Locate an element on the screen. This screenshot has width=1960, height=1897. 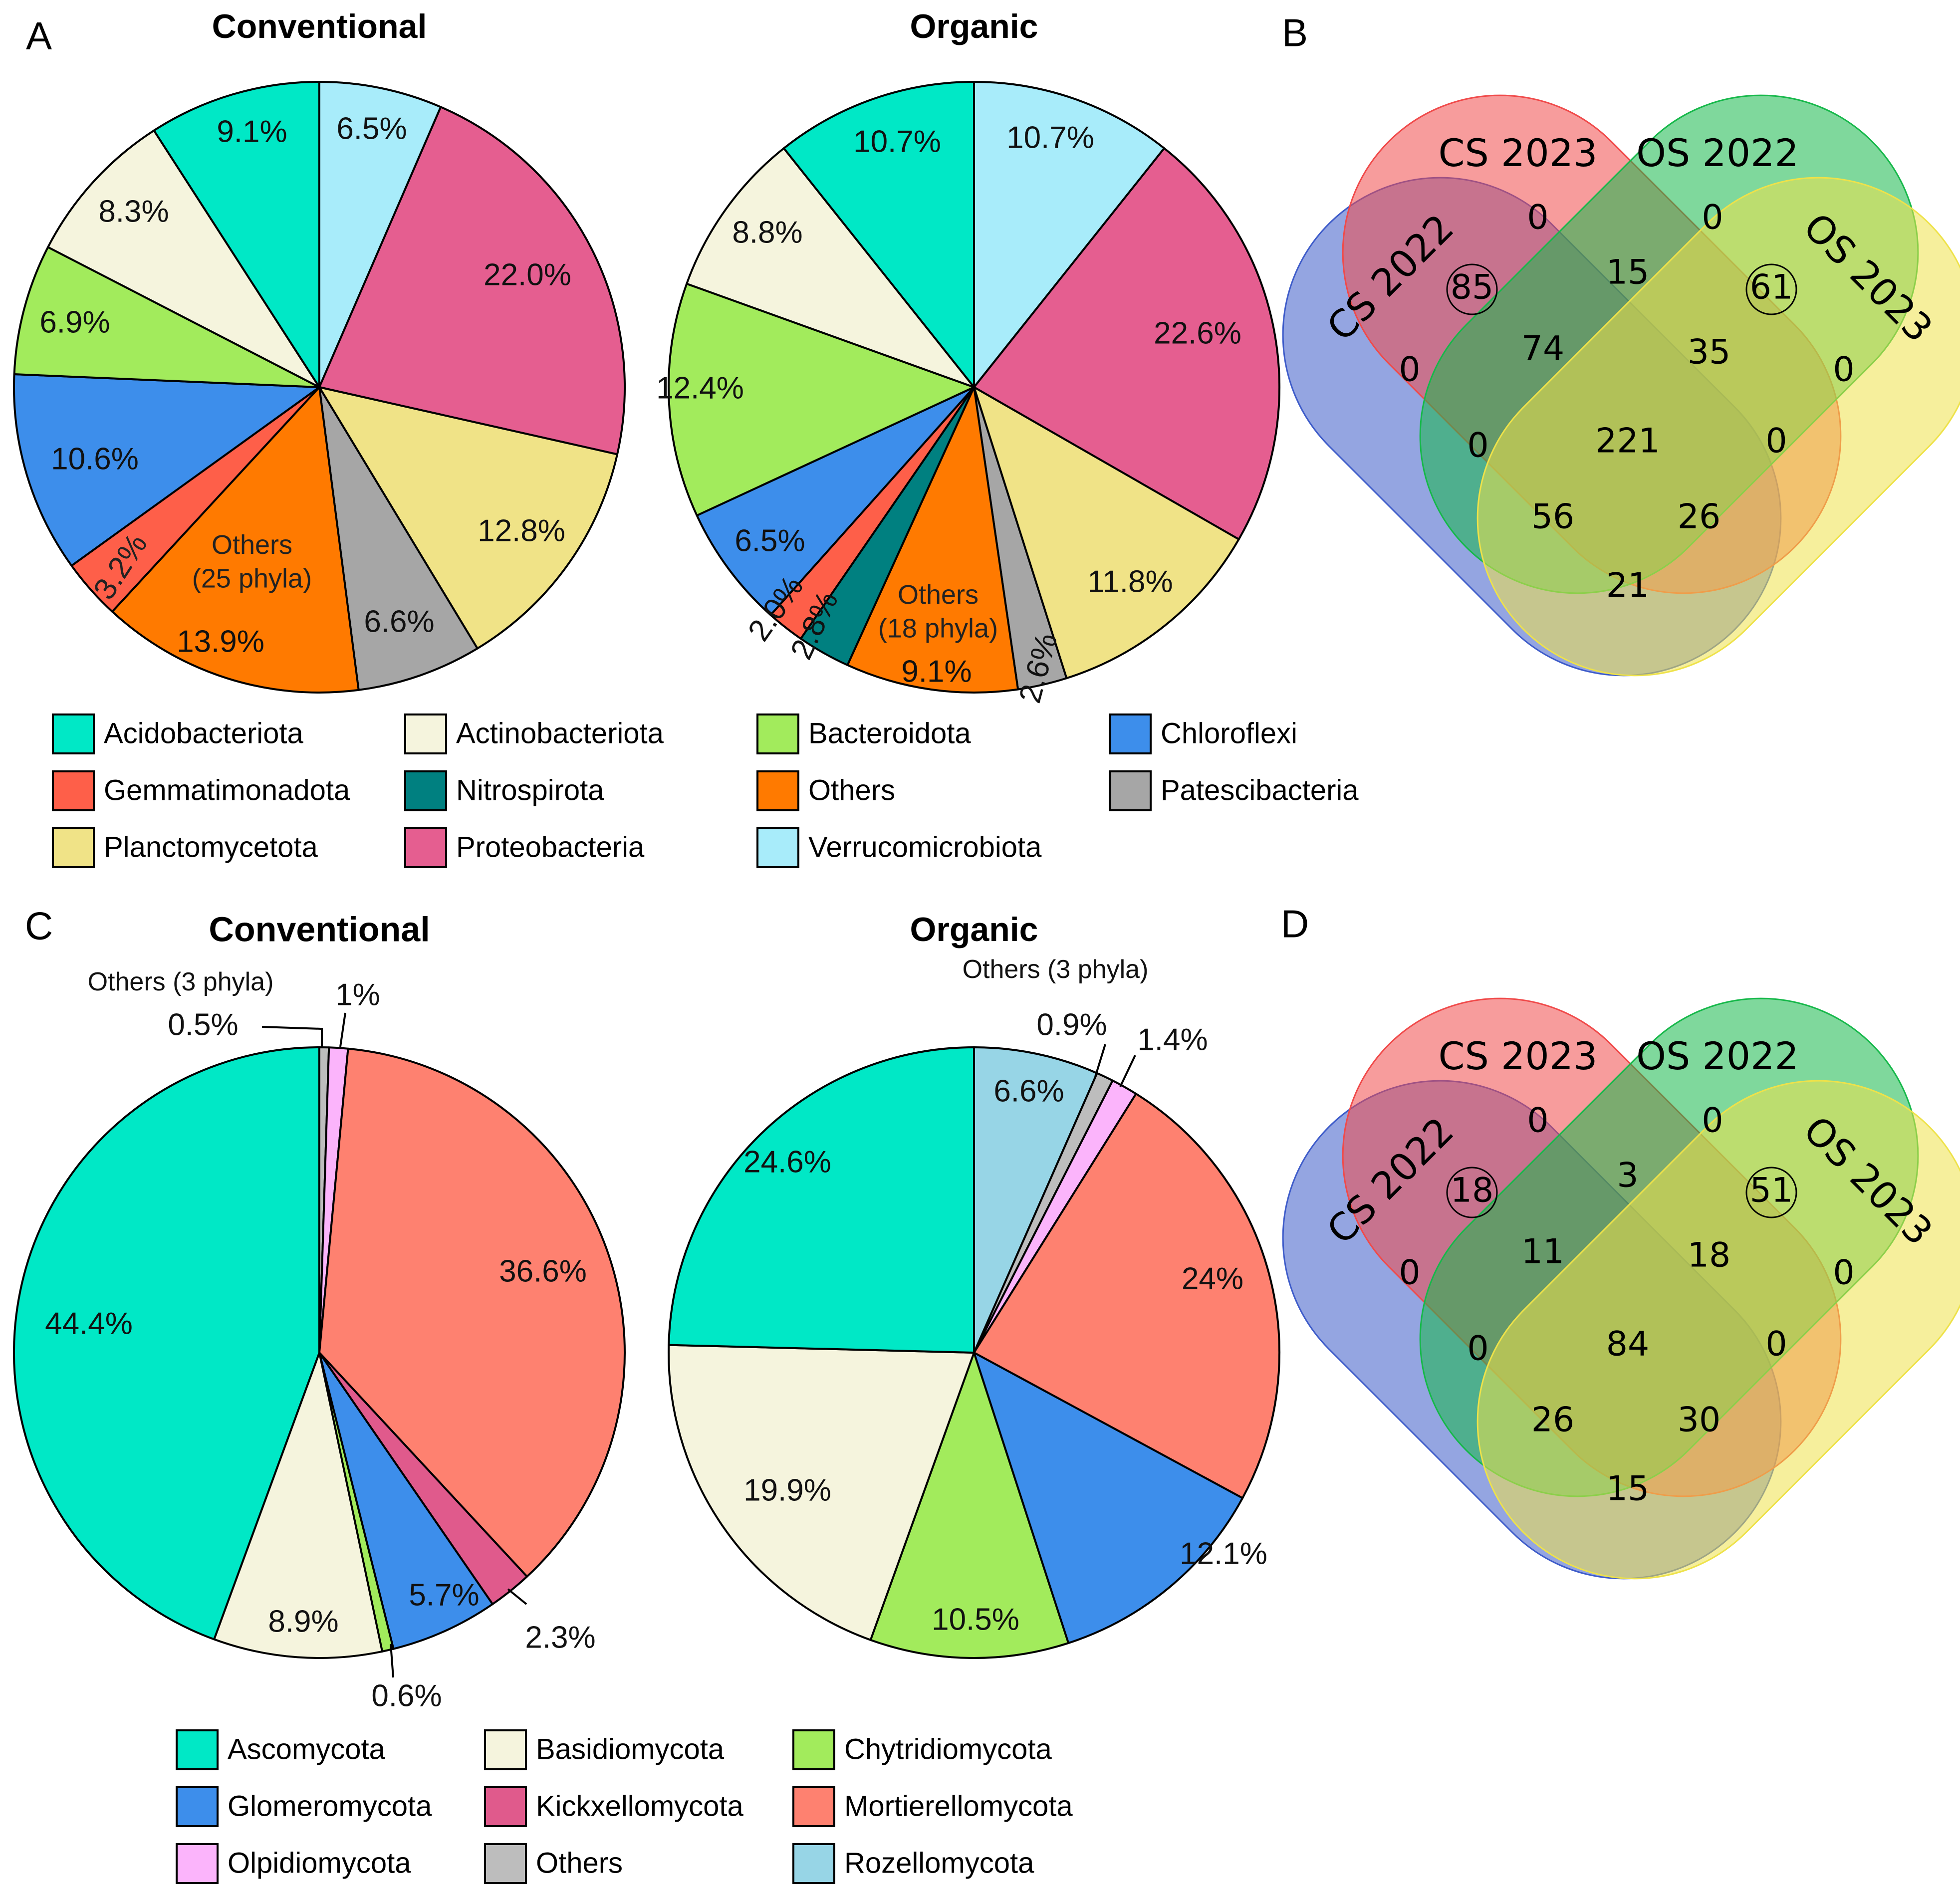
pie-title-bact-org: Organic is located at coordinates (974, 26).